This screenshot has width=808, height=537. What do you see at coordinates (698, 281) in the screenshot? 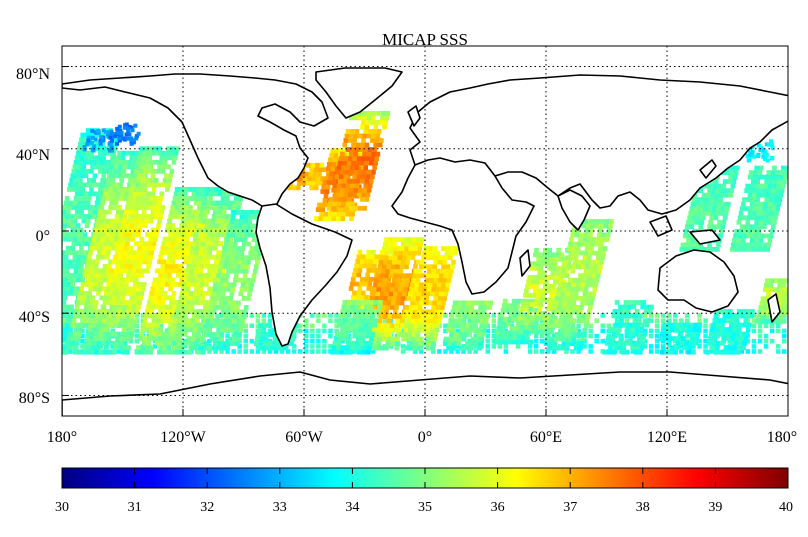
I see `coastline-australia` at bounding box center [698, 281].